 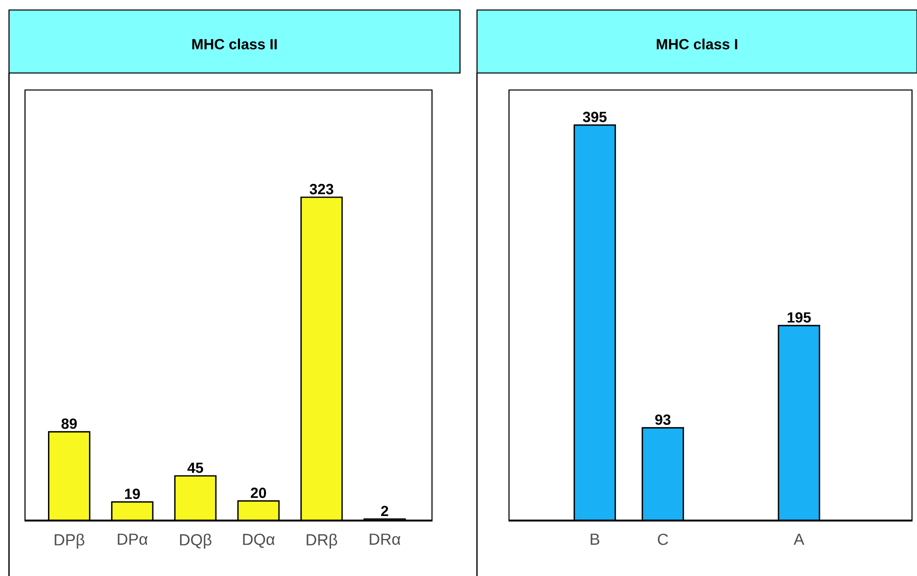 What do you see at coordinates (385, 539) in the screenshot?
I see `x-tick-label: DRα` at bounding box center [385, 539].